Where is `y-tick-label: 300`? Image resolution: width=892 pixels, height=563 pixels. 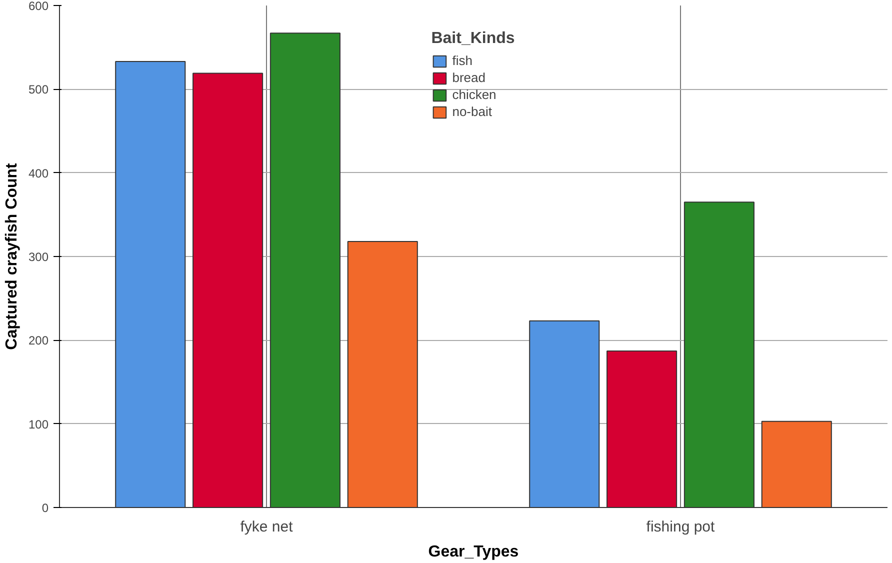
y-tick-label: 300 is located at coordinates (38, 257).